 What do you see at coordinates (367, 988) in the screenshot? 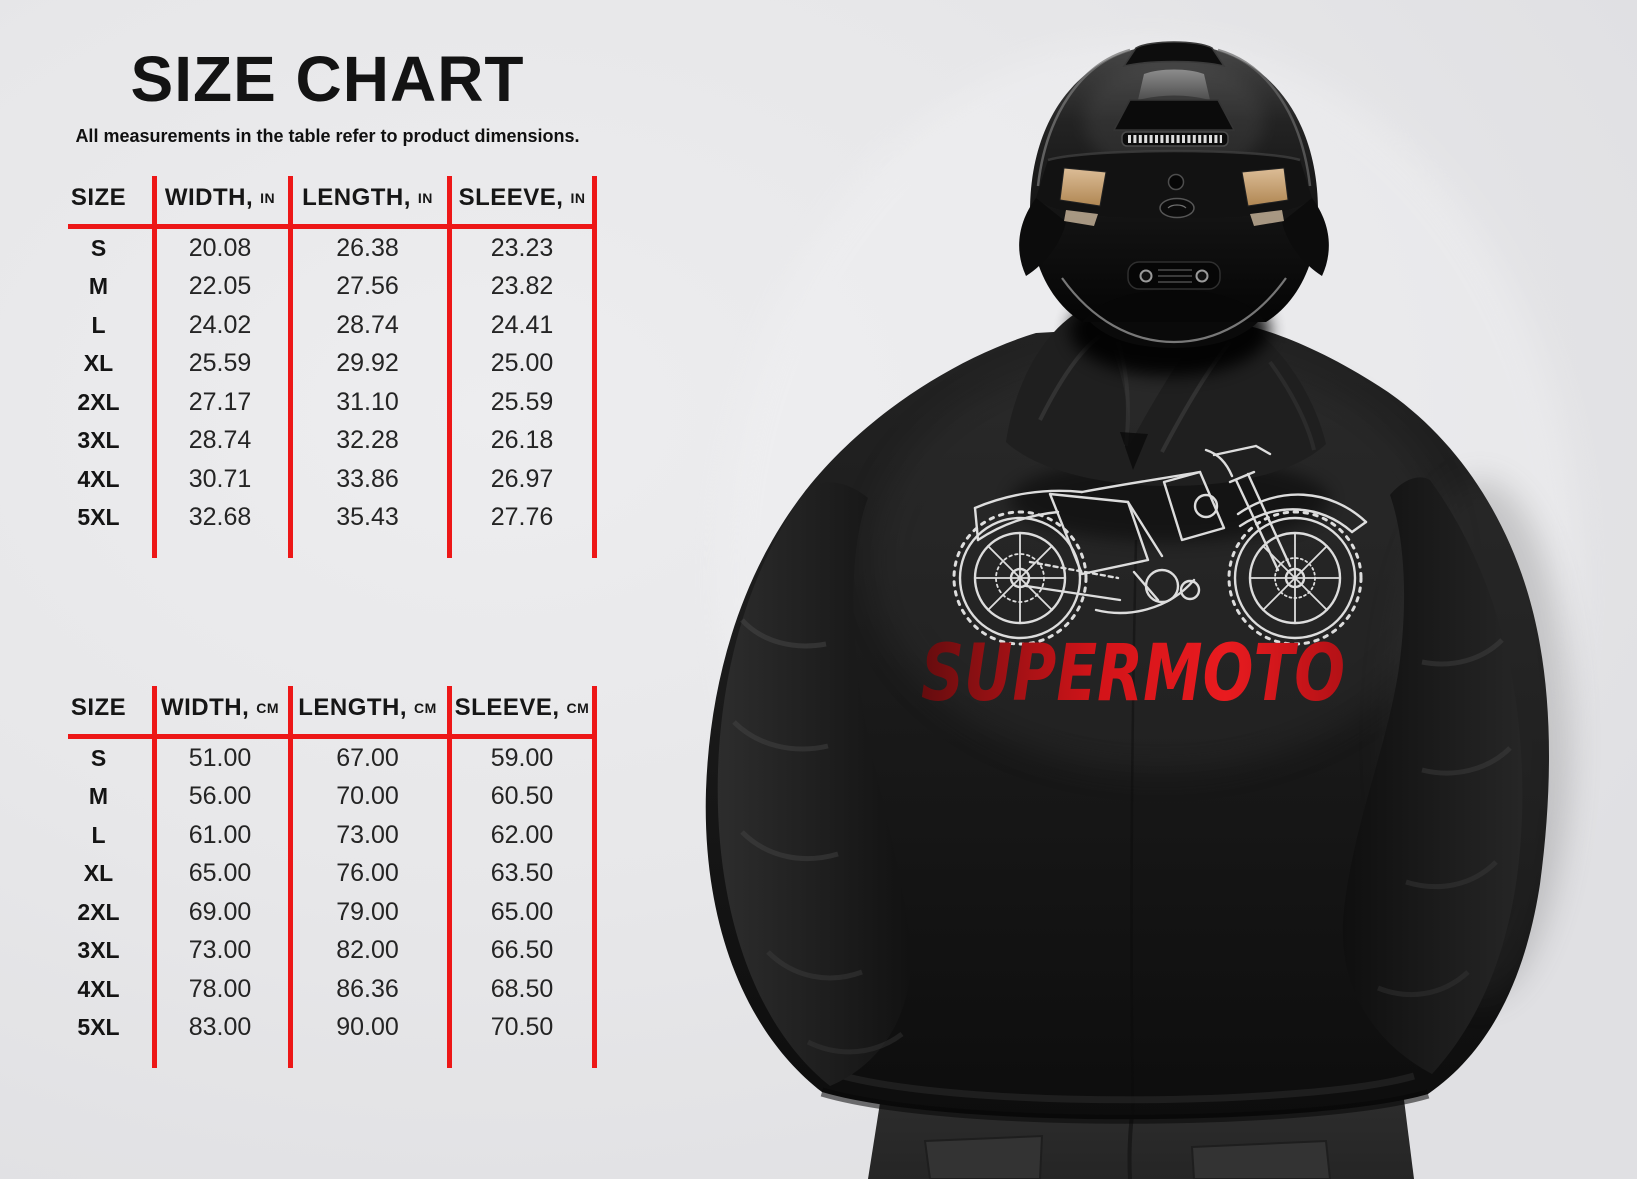
I see `value-cell: 86.36` at bounding box center [367, 988].